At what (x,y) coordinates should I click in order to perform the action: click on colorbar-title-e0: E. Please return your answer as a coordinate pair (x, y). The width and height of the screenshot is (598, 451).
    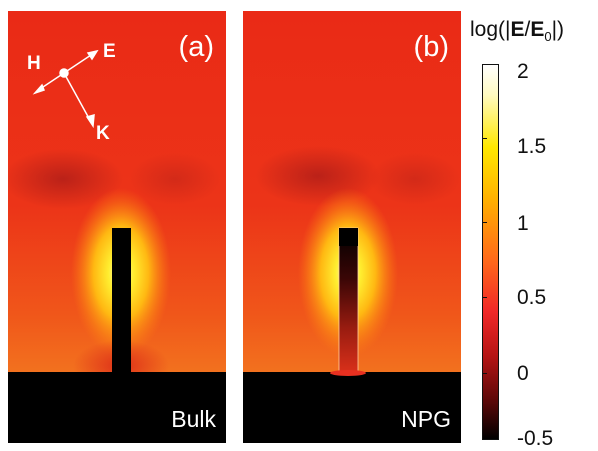
    Looking at the image, I should click on (537, 29).